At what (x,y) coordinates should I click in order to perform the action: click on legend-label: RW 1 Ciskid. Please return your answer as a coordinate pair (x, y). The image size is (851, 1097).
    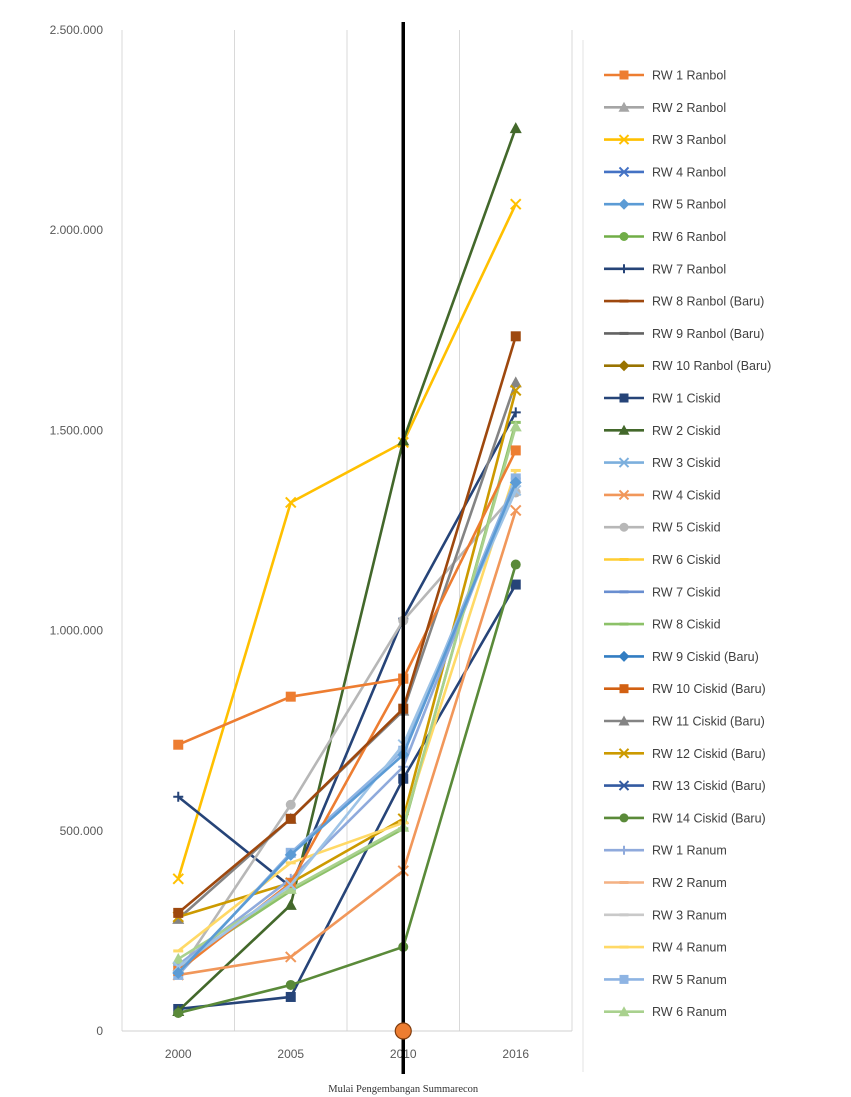
    Looking at the image, I should click on (686, 399).